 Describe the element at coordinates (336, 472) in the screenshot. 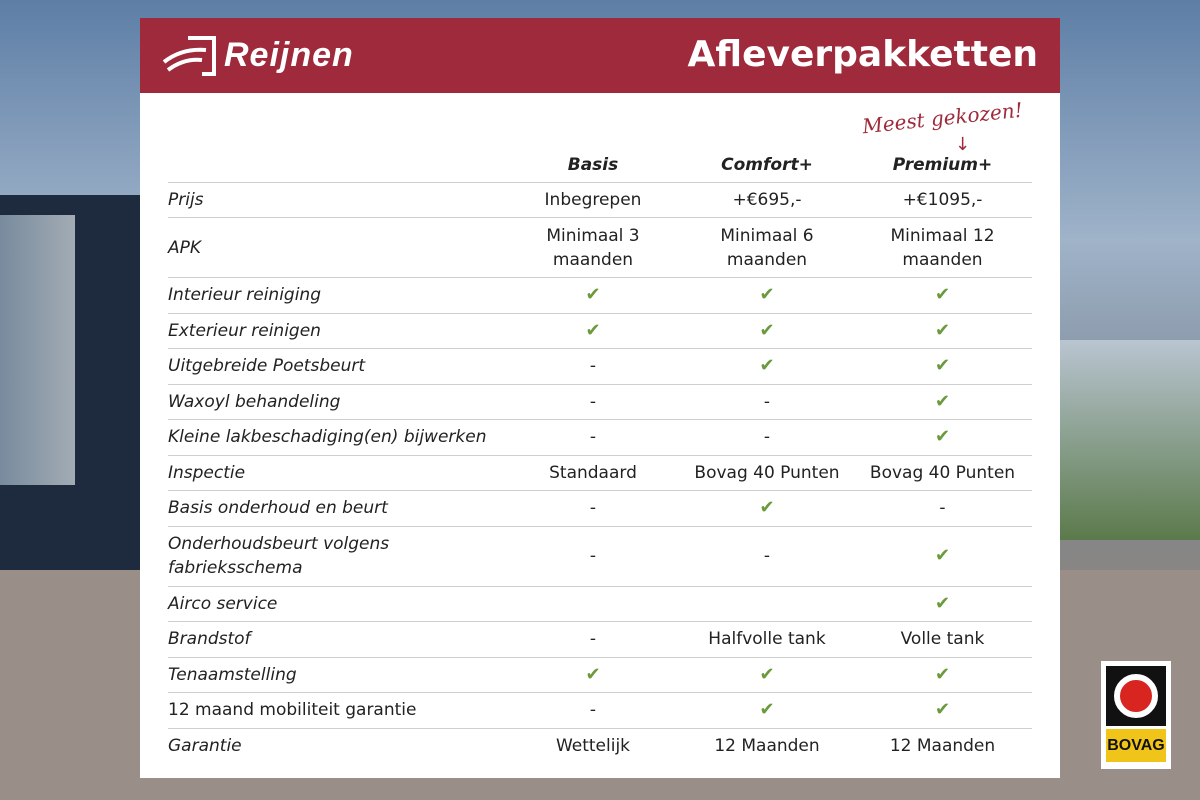

I see `row-label: Inspectie` at that location.